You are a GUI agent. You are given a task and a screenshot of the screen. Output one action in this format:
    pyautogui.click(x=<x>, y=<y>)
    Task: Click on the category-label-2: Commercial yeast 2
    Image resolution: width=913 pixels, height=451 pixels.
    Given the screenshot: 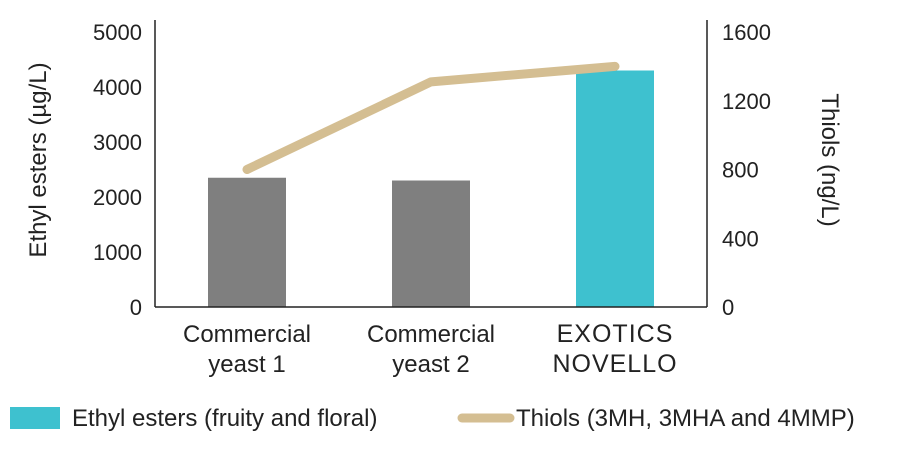 What is the action you would take?
    pyautogui.click(x=431, y=349)
    